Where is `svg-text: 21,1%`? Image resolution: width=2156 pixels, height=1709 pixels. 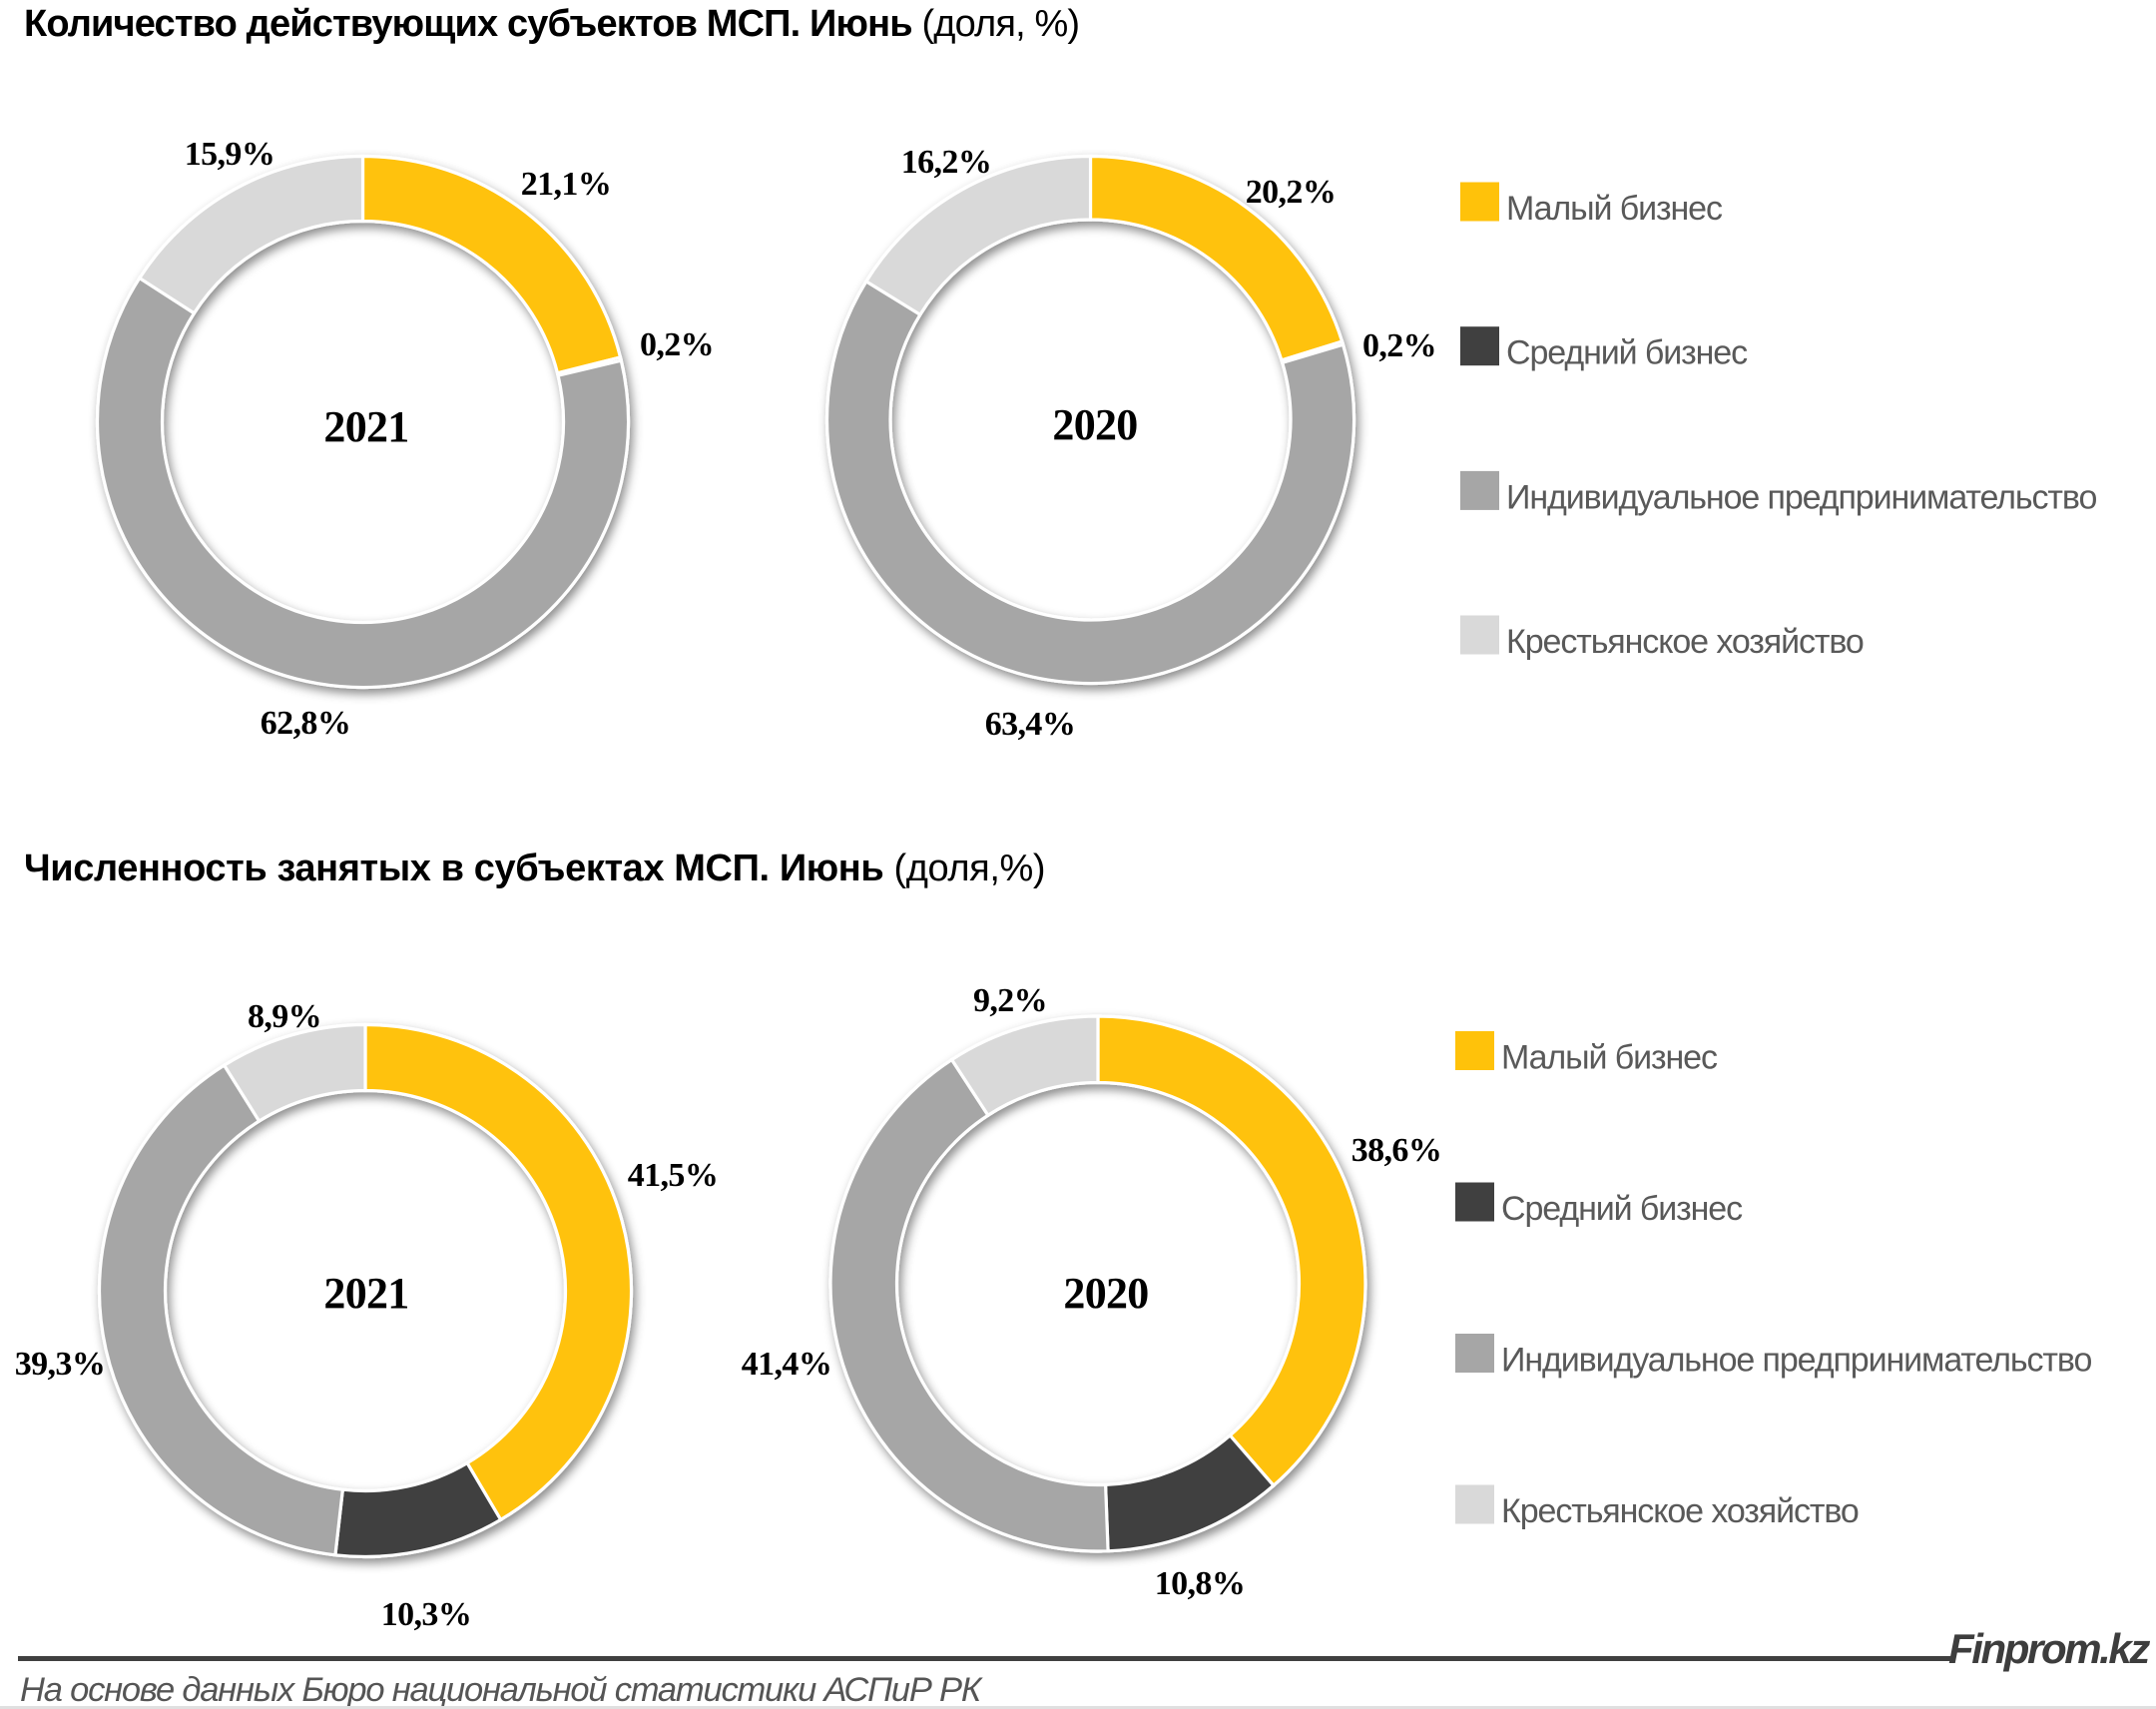
svg-text: 21,1% is located at coordinates (566, 184).